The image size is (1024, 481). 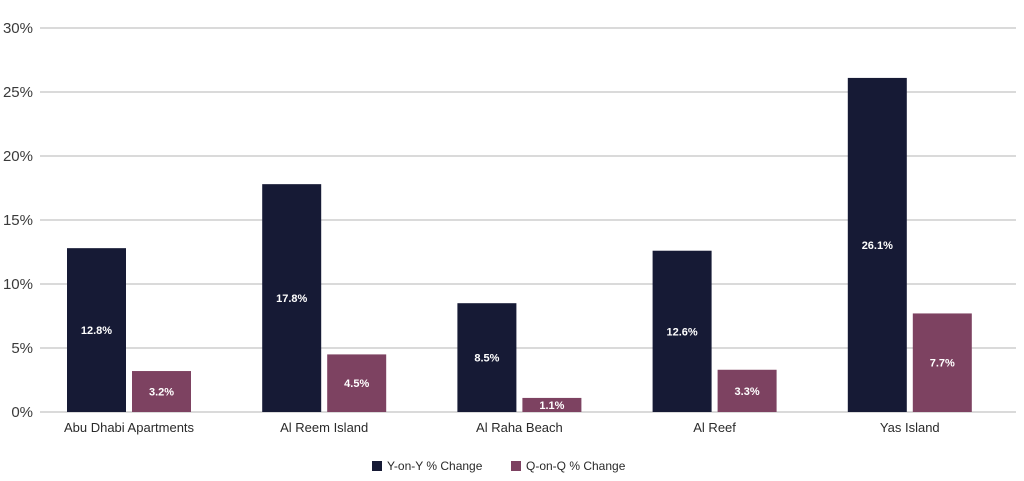 I want to click on data-label: 4.5%, so click(x=356, y=384).